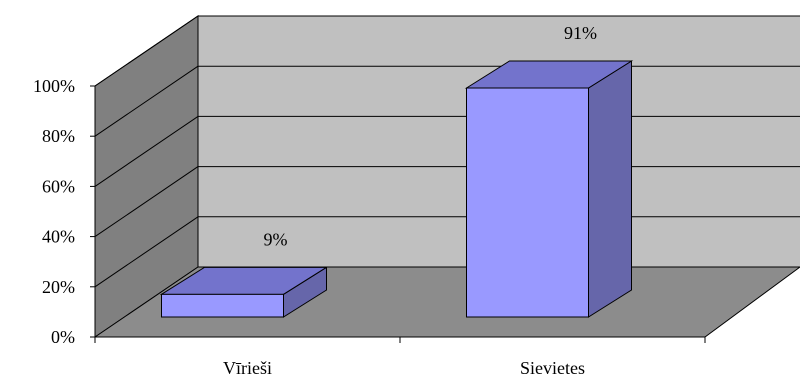 This screenshot has height=379, width=800. Describe the element at coordinates (58, 186) in the screenshot. I see `y-tick-label: 60%` at that location.